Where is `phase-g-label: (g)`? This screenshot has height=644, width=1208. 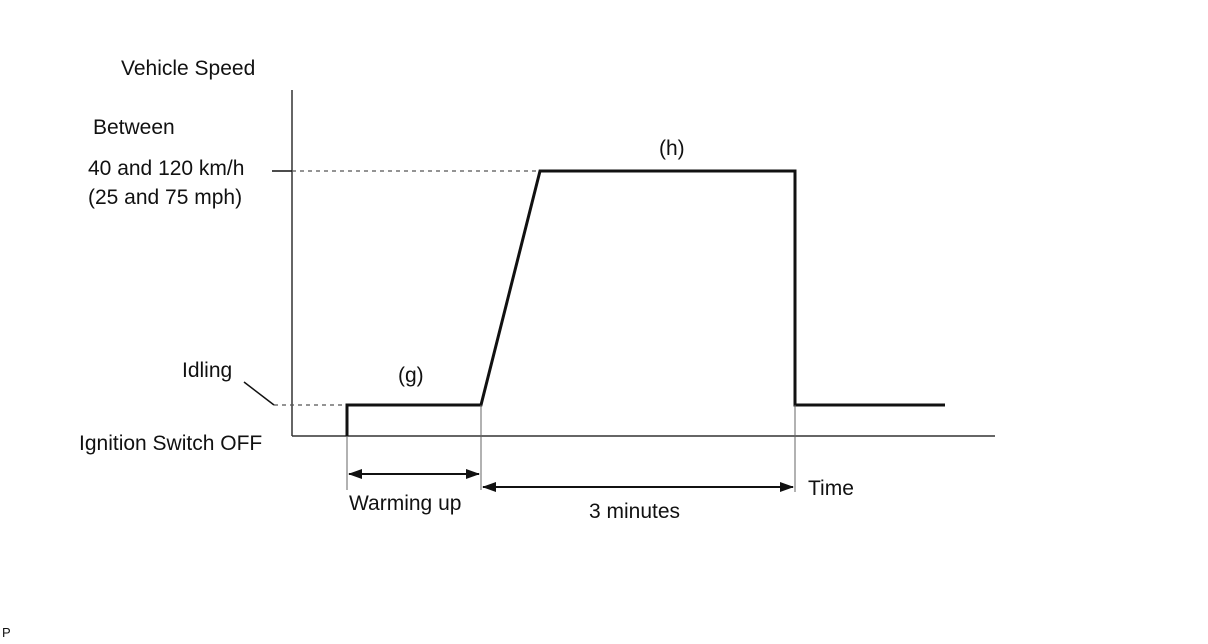
phase-g-label: (g) is located at coordinates (411, 375).